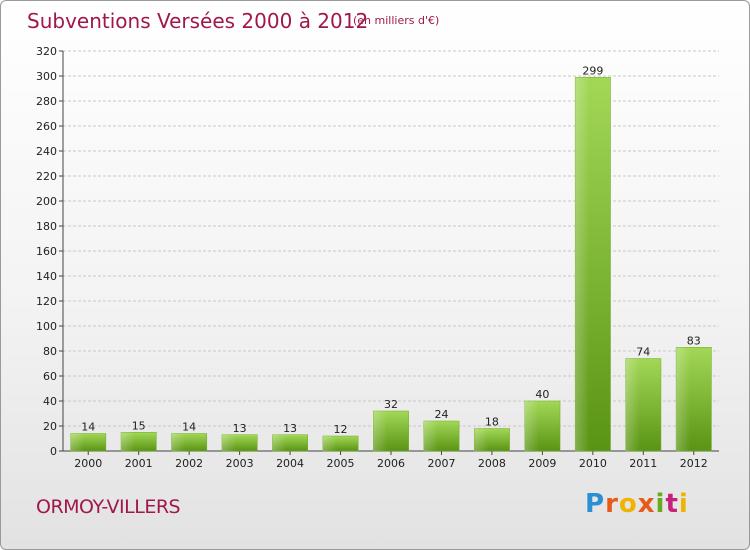 The width and height of the screenshot is (750, 550). Describe the element at coordinates (139, 463) in the screenshot. I see `x-tick-label: 2001` at that location.